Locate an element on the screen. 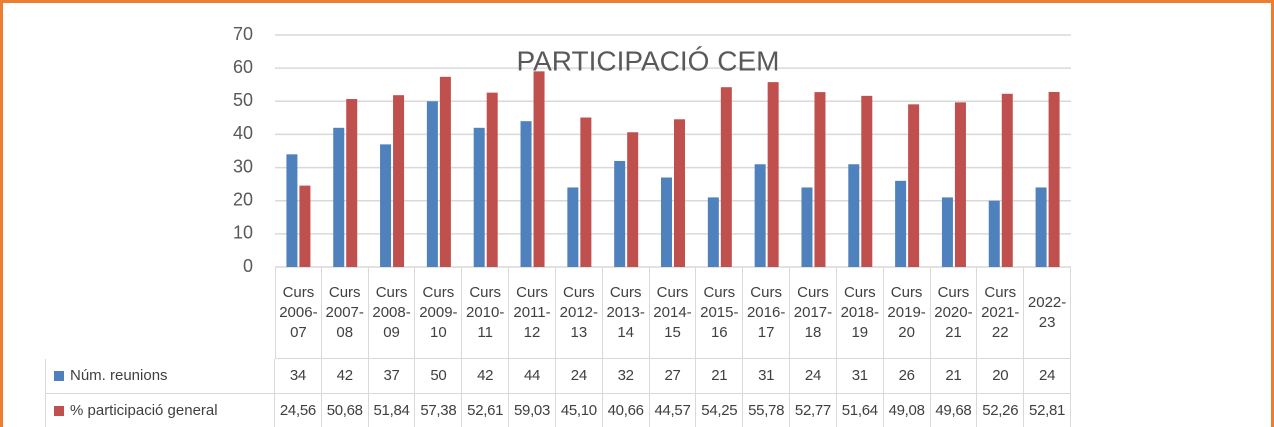 Image resolution: width=1274 pixels, height=427 pixels. data-label: 51,84 is located at coordinates (392, 410).